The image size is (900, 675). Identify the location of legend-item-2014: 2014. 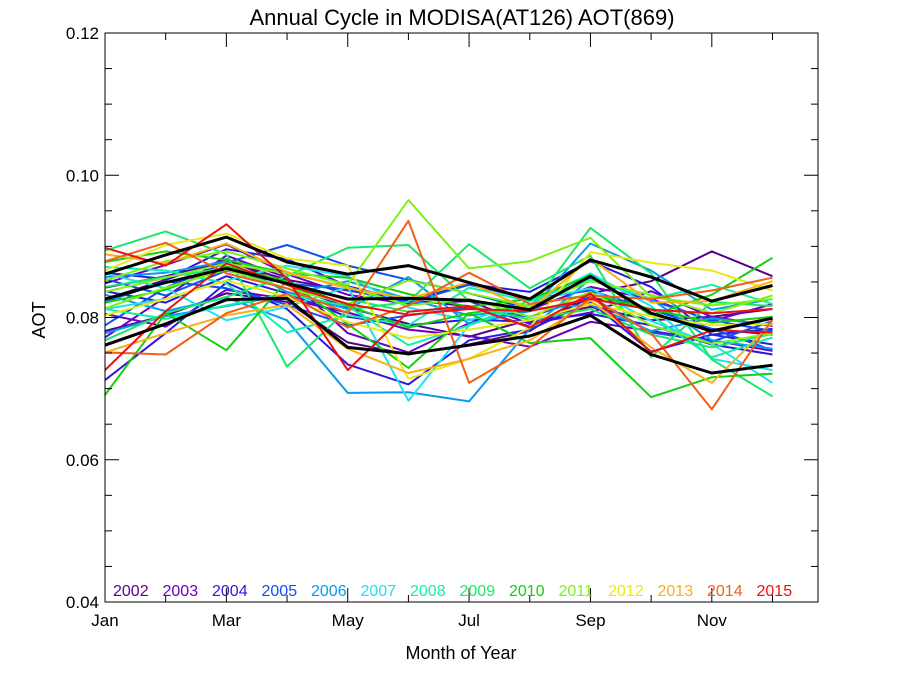
(725, 591).